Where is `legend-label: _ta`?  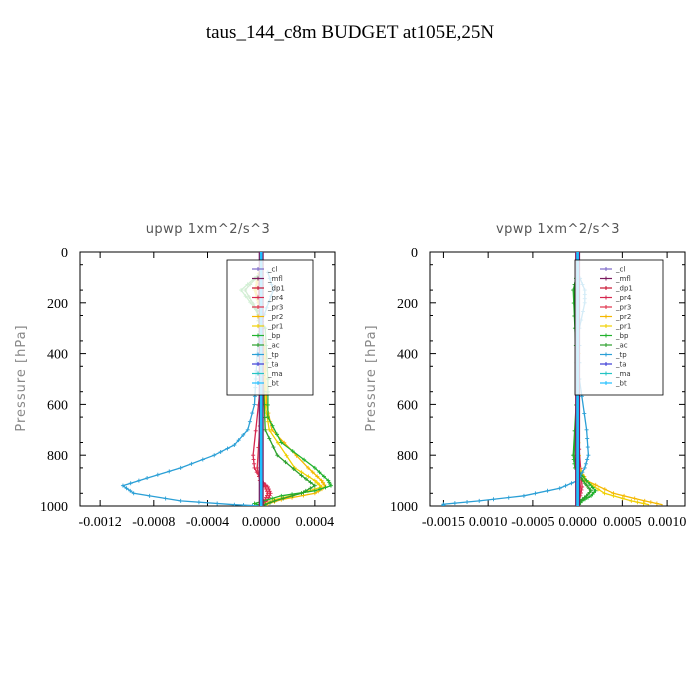 legend-label: _ta is located at coordinates (621, 365).